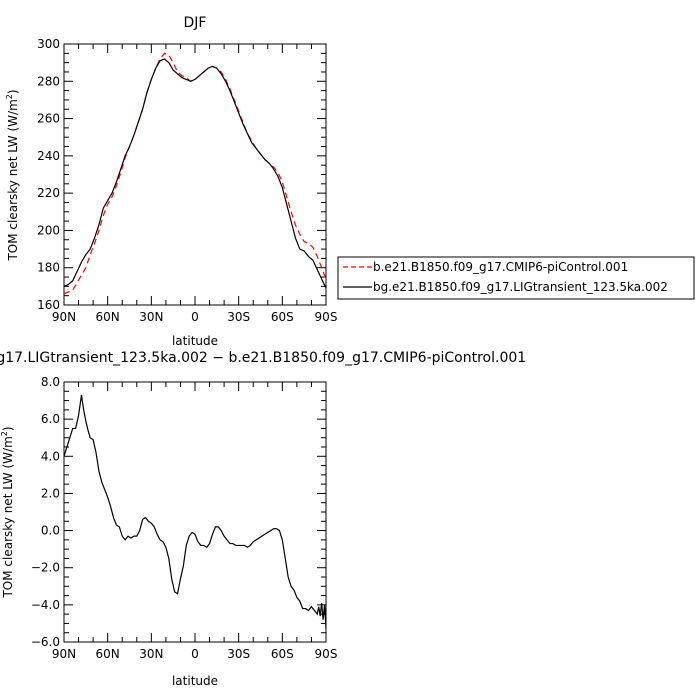 The height and width of the screenshot is (700, 700). I want to click on bottom-y-tick-label: −4.0, so click(45, 605).